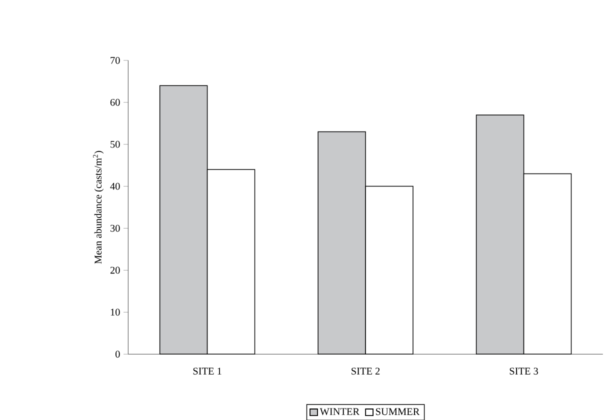  I want to click on y-tick-label: 10, so click(115, 312).